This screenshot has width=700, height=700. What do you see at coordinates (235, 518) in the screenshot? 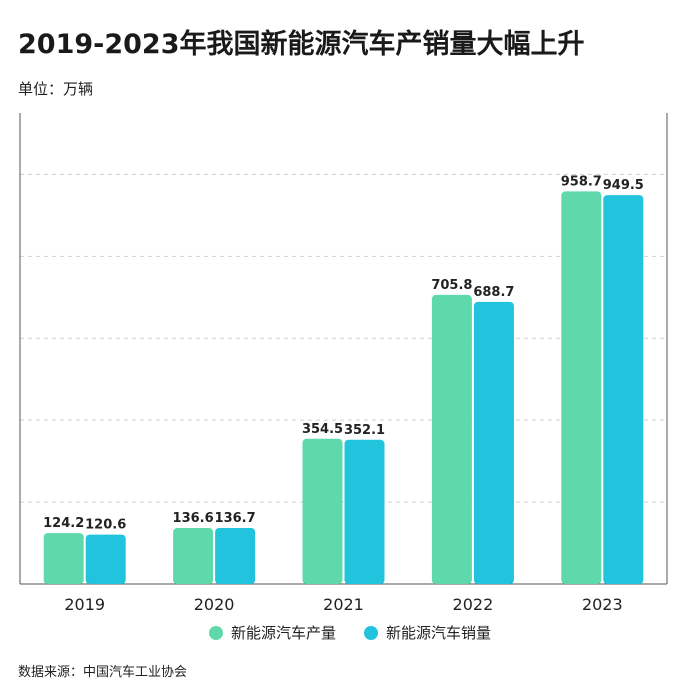
I see `data-label-sales-2020: 136.7` at bounding box center [235, 518].